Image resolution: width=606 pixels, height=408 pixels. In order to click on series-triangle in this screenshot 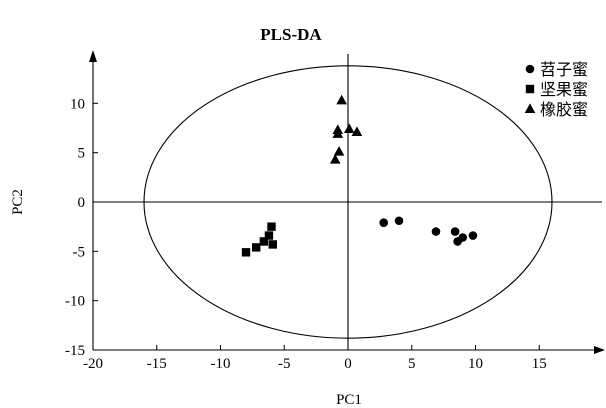, I will do `click(346, 129)`.